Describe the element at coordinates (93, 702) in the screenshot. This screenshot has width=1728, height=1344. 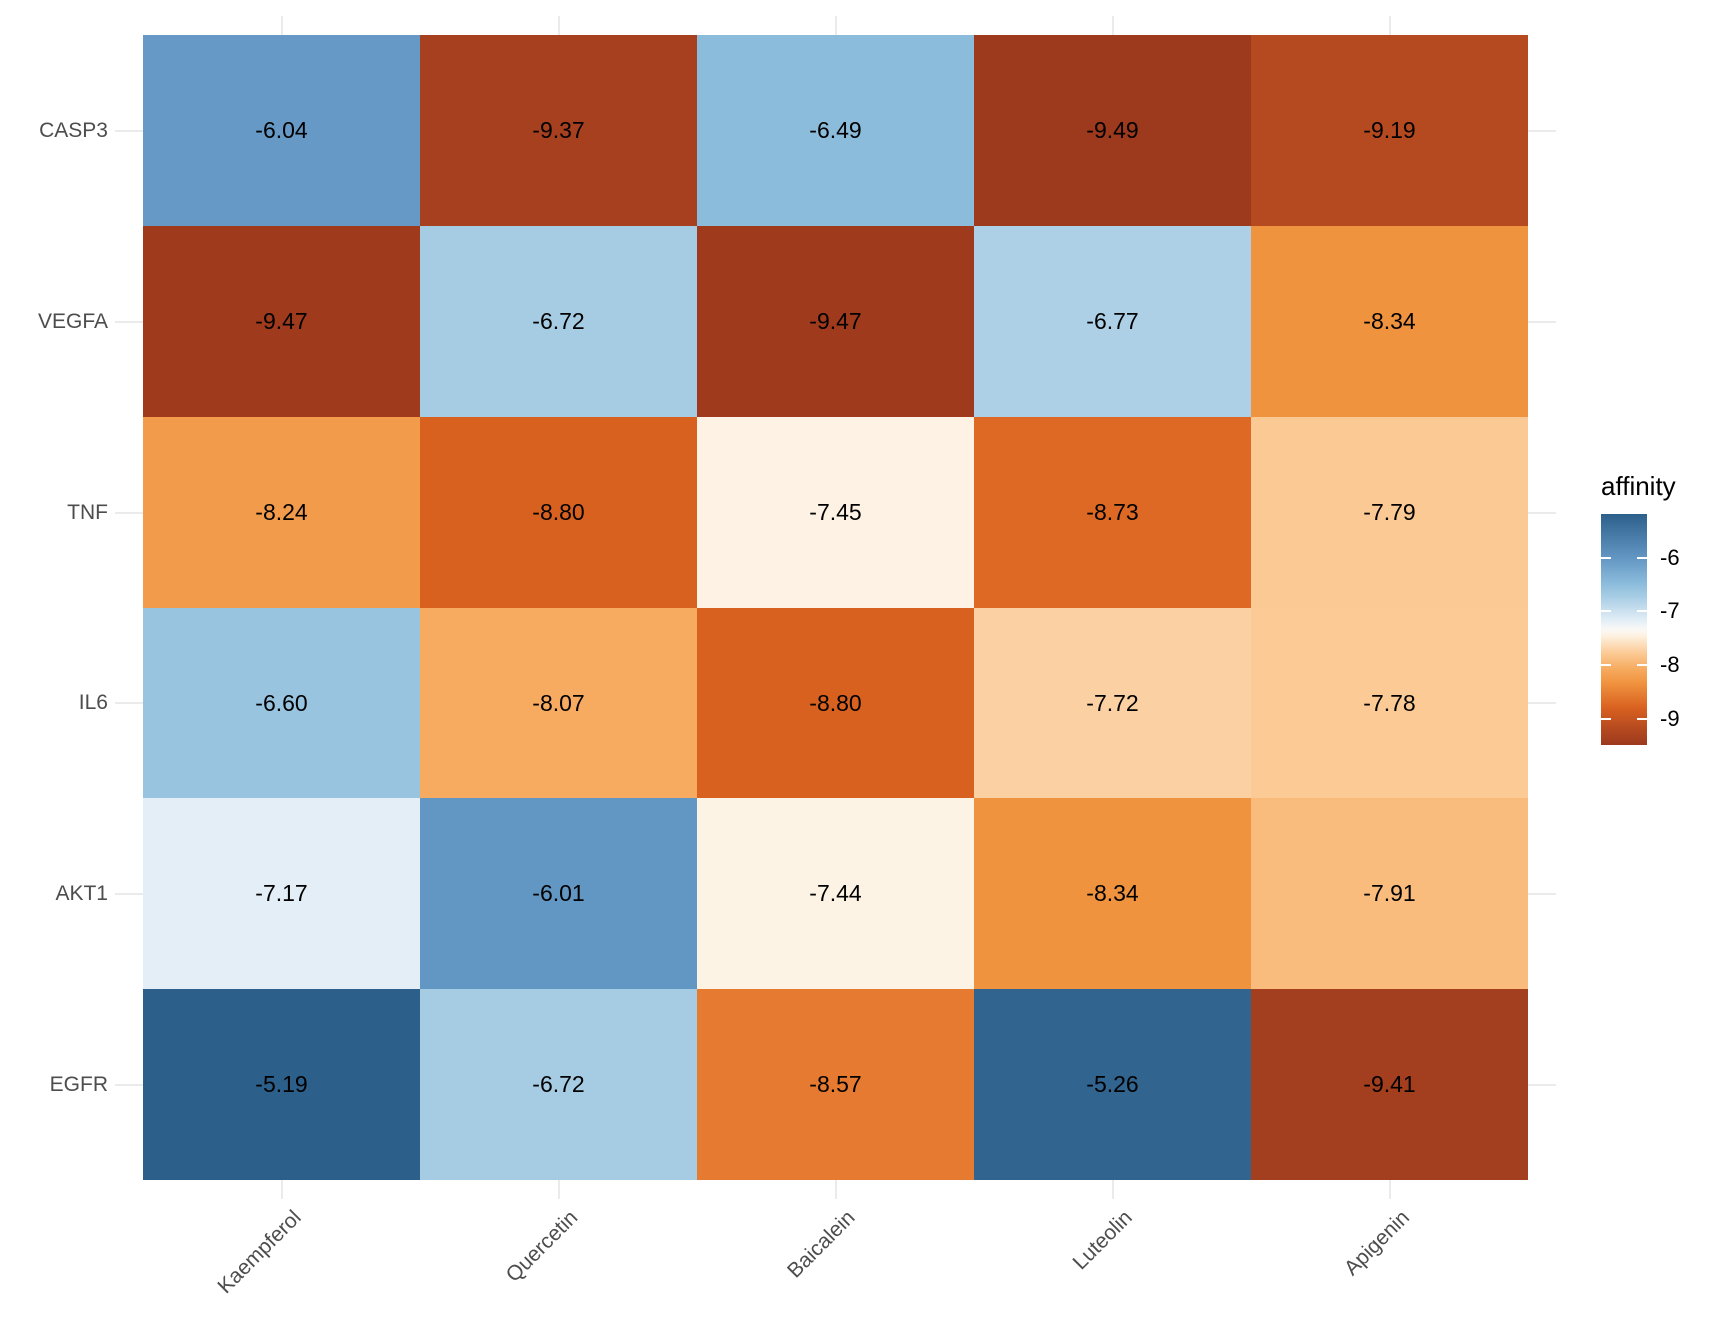
I see `y-axis-label: IL6` at that location.